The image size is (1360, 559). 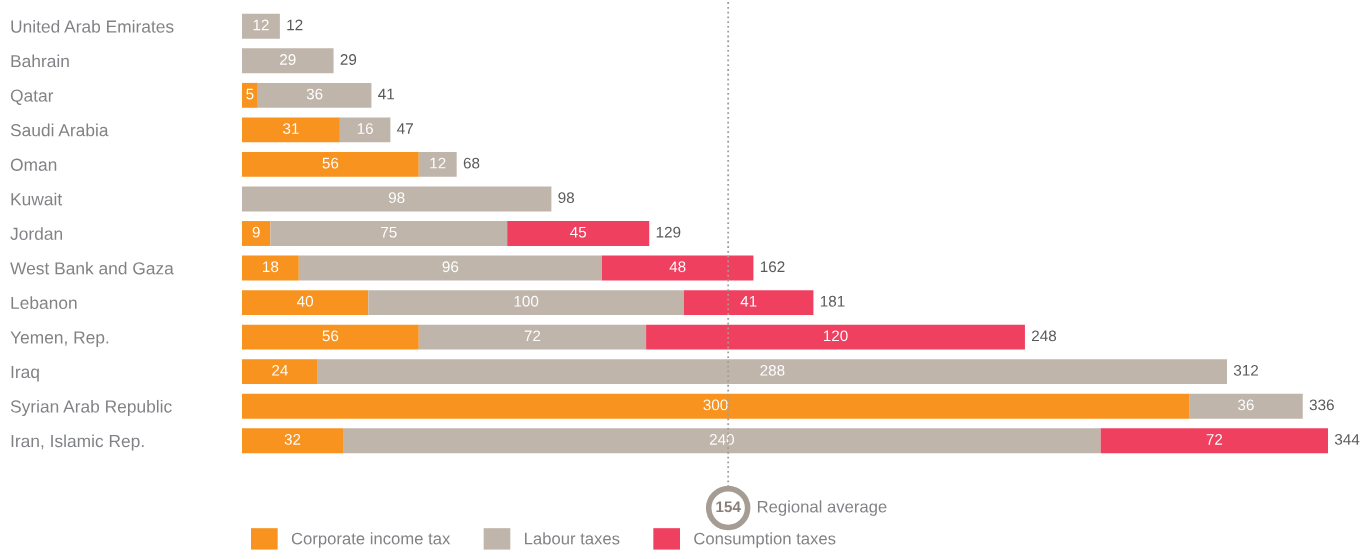 I want to click on y-tick-label: Yemen, Rep., so click(x=59, y=339).